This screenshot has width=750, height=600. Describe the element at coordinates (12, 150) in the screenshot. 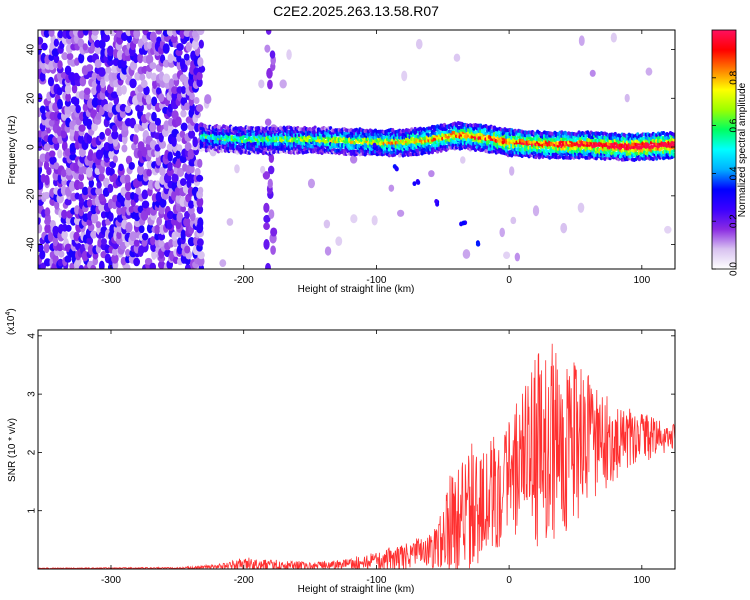

I see `spectrogram-y-label: Frequency (Hz)` at that location.